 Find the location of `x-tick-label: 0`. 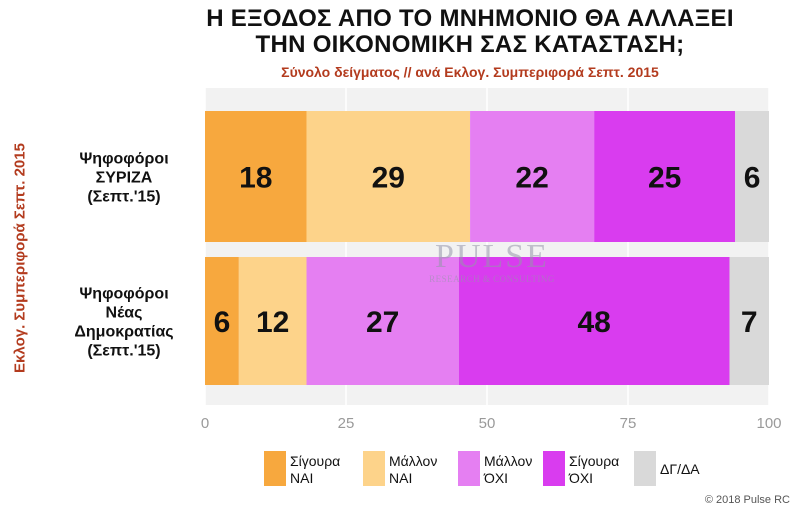

x-tick-label: 0 is located at coordinates (205, 423).